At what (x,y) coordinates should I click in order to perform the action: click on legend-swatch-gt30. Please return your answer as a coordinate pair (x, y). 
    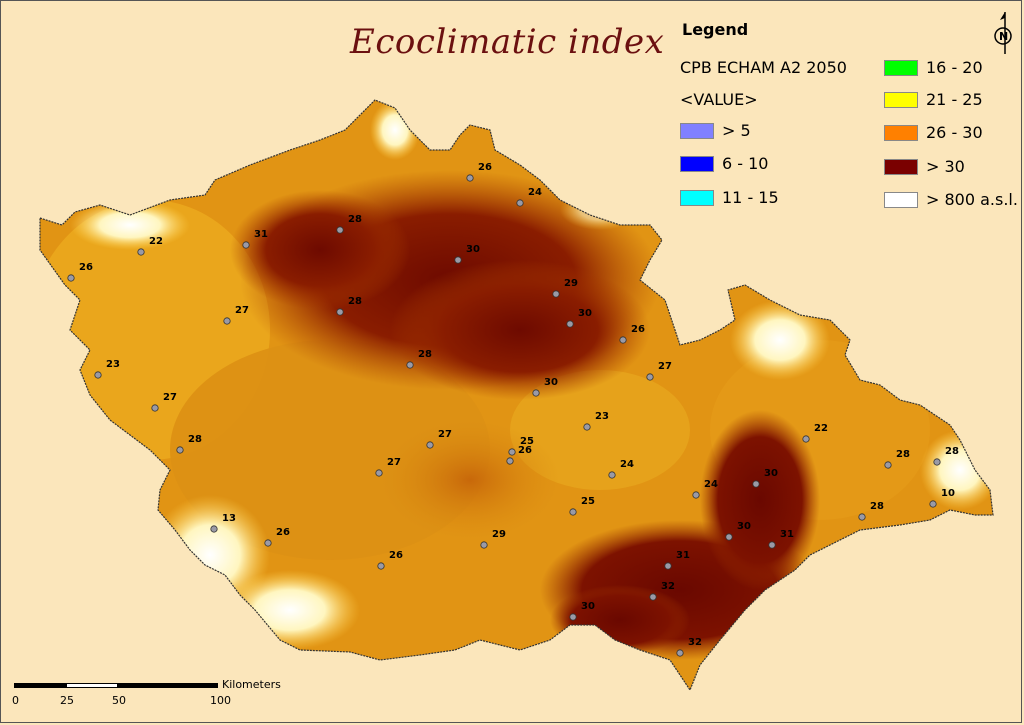
    Looking at the image, I should click on (901, 167).